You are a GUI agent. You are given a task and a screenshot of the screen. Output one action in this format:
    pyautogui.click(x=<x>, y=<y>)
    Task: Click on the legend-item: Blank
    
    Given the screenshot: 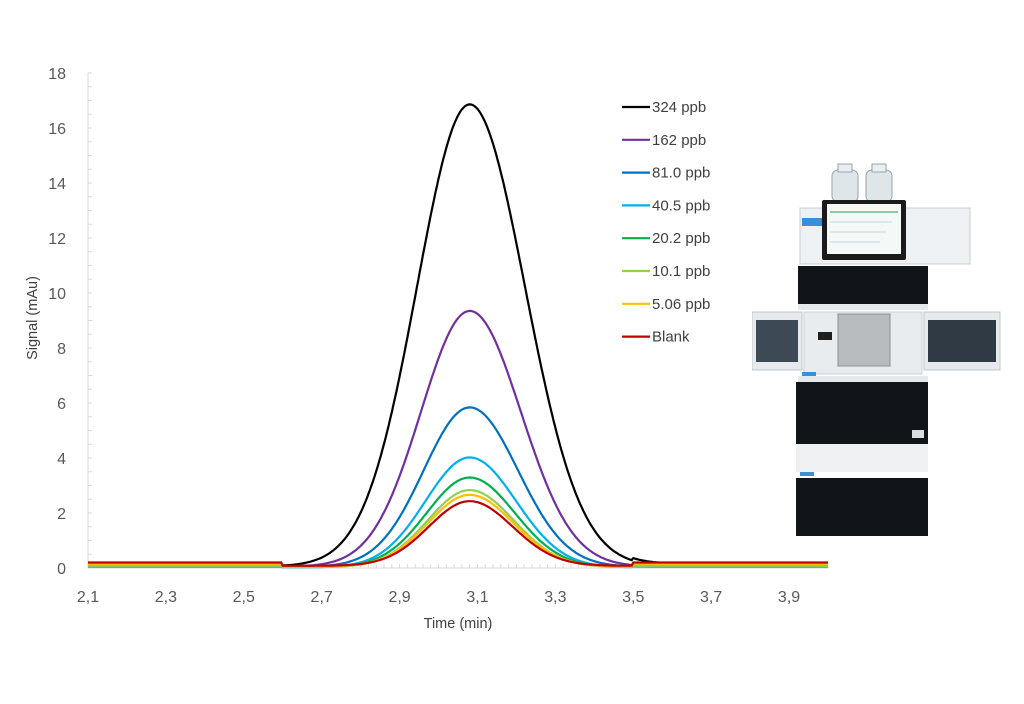 What is the action you would take?
    pyautogui.click(x=656, y=337)
    